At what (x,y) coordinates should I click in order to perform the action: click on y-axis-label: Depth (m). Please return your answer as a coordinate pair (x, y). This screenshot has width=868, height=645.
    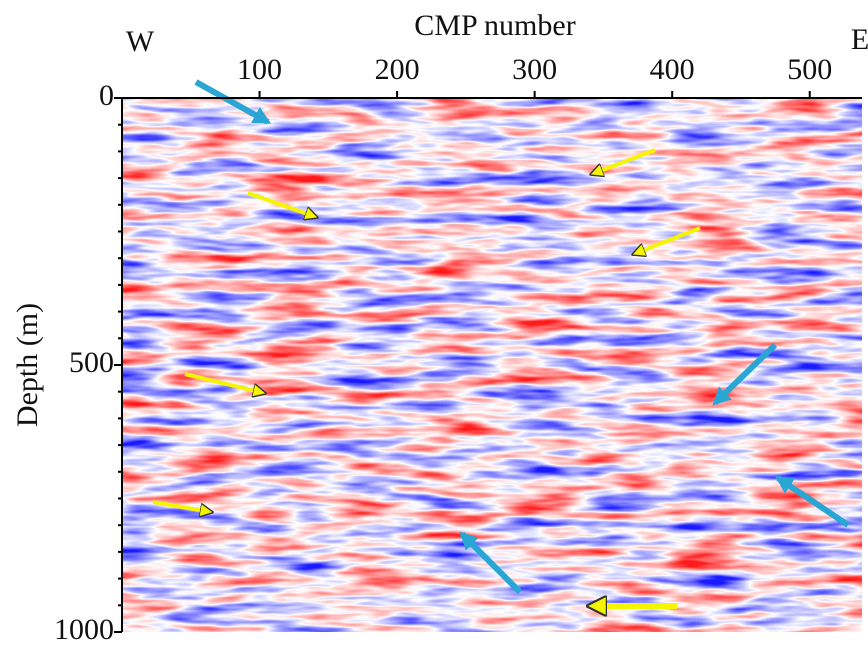
    Looking at the image, I should click on (27, 365).